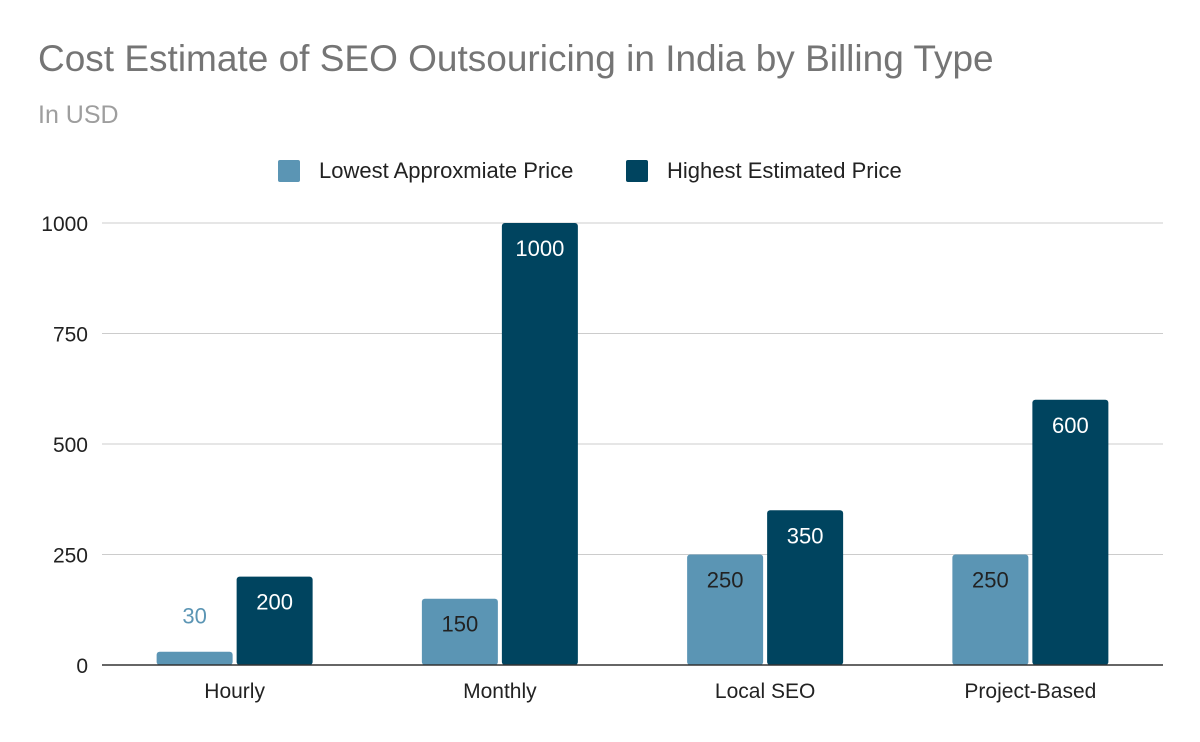 Image resolution: width=1200 pixels, height=742 pixels. What do you see at coordinates (460, 624) in the screenshot?
I see `data-label: 150` at bounding box center [460, 624].